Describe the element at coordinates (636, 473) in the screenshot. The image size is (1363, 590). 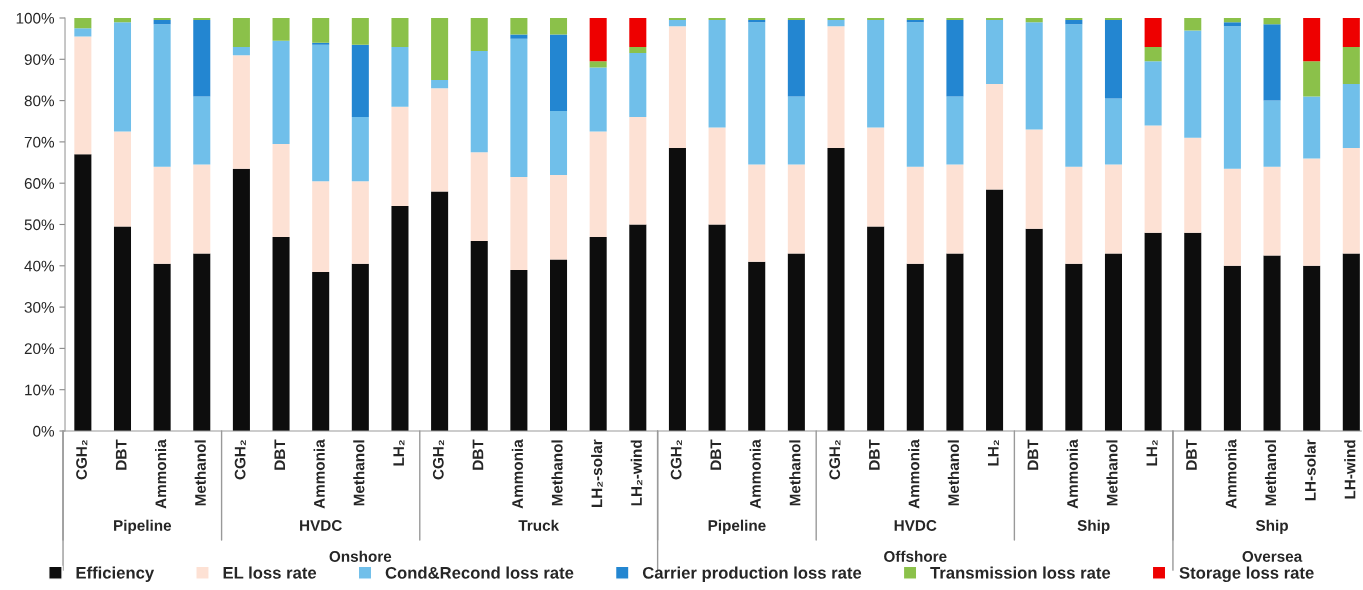
I see `x-tick-label: LH₂-wind` at that location.